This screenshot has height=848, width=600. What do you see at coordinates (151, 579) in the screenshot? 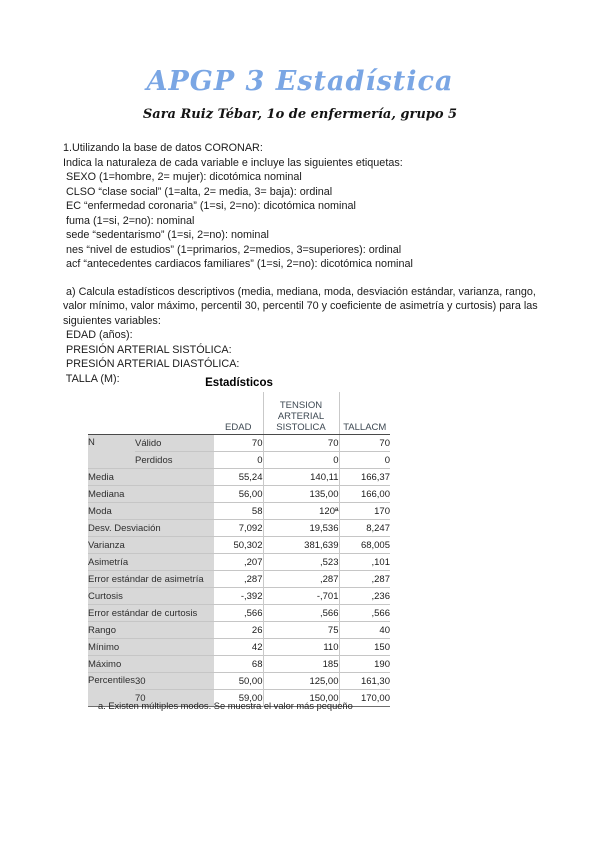
I see `row-label: Error estándar de asimetría` at bounding box center [151, 579].